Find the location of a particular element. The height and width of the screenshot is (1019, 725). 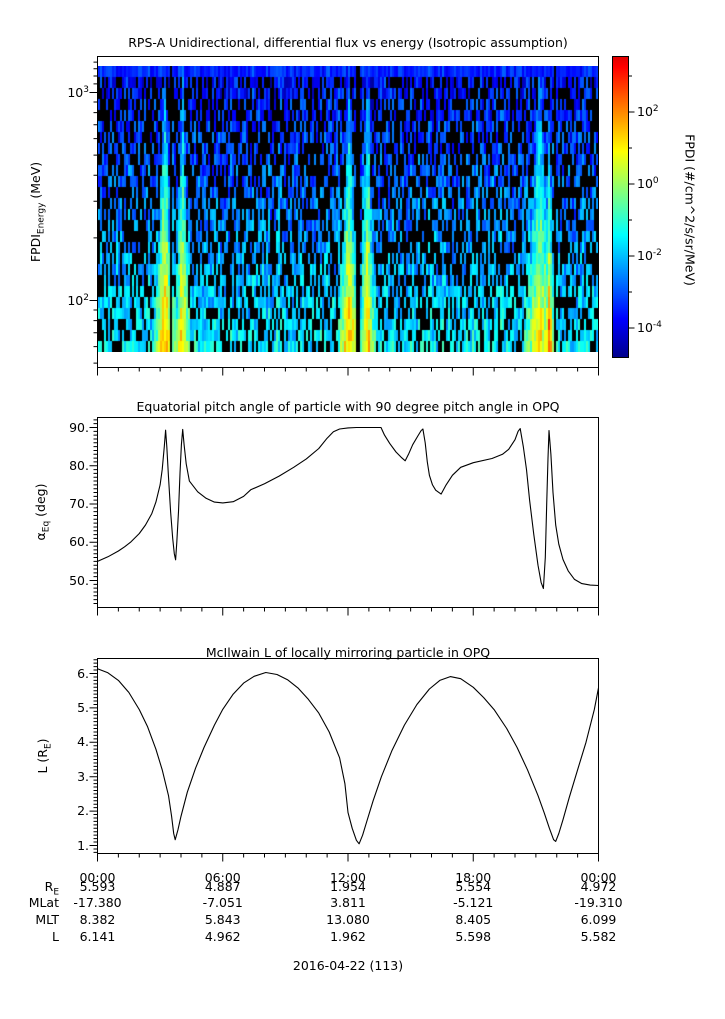

table-value: 3.811 is located at coordinates (348, 903).